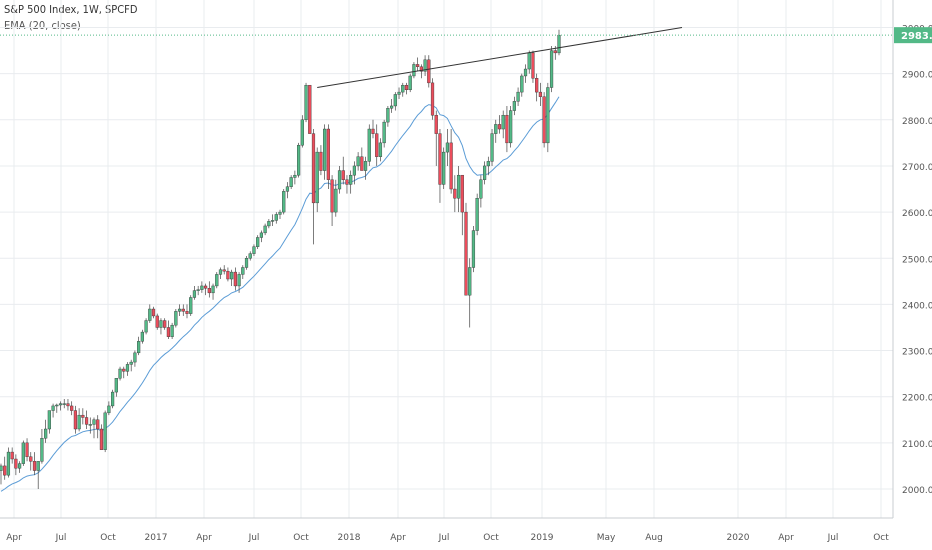 Image resolution: width=932 pixels, height=550 pixels. What do you see at coordinates (738, 538) in the screenshot?
I see `x-tick-label: 2020` at bounding box center [738, 538].